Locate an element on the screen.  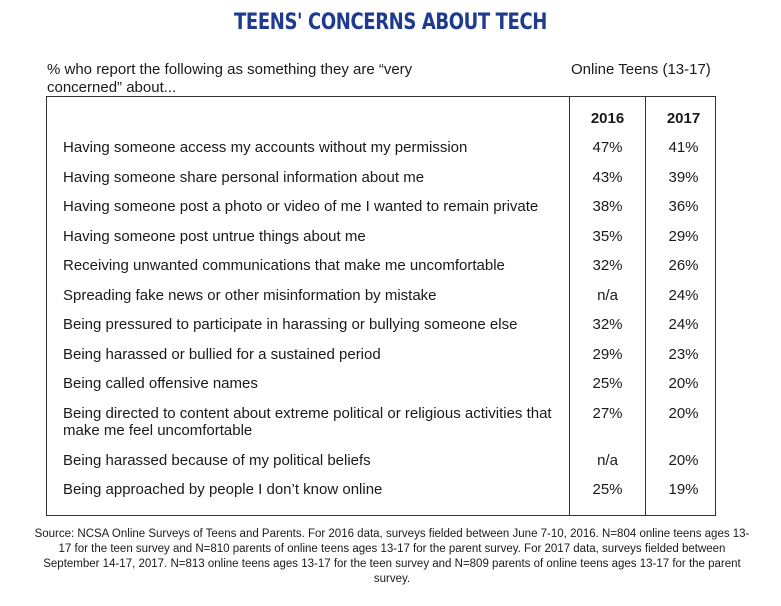
cell-2016: 47% is located at coordinates (607, 147).